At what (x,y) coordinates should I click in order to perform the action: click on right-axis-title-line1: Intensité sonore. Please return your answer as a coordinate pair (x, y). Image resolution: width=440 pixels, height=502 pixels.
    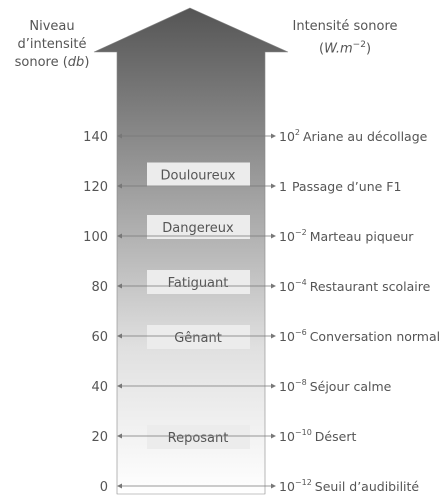
    Looking at the image, I should click on (345, 26).